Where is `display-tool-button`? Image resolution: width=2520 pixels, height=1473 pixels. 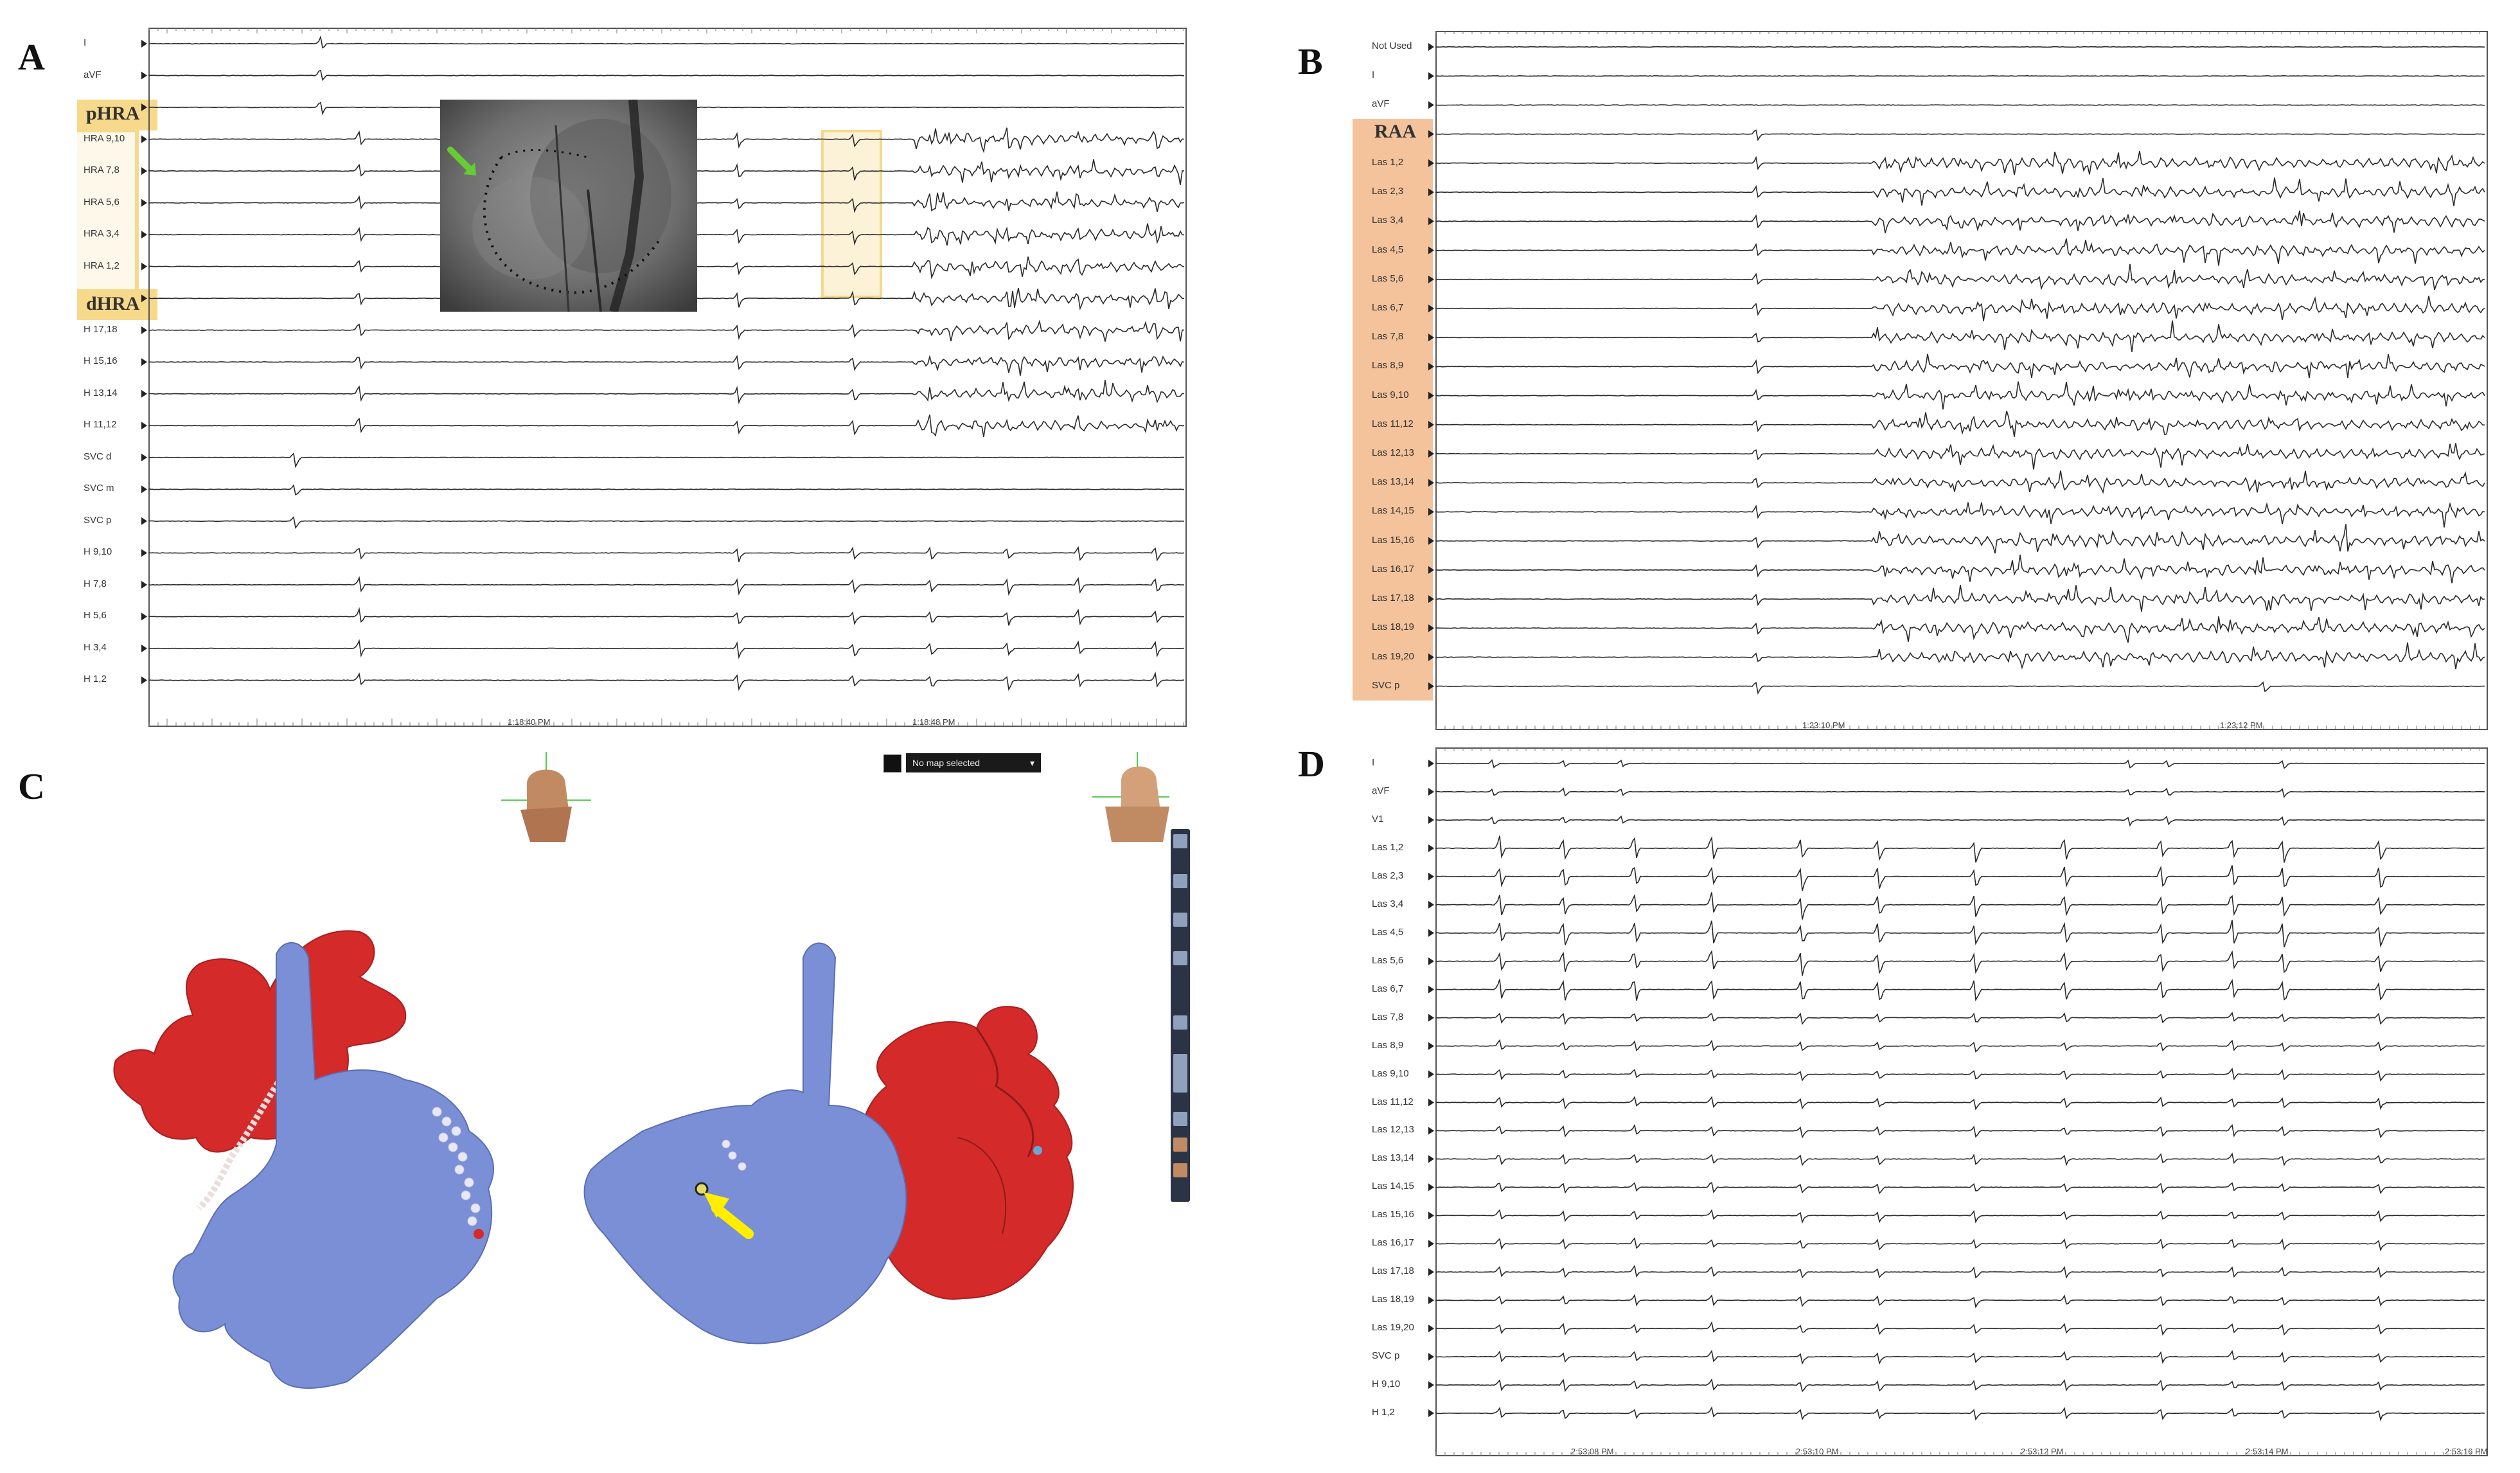 display-tool-button is located at coordinates (1180, 1023).